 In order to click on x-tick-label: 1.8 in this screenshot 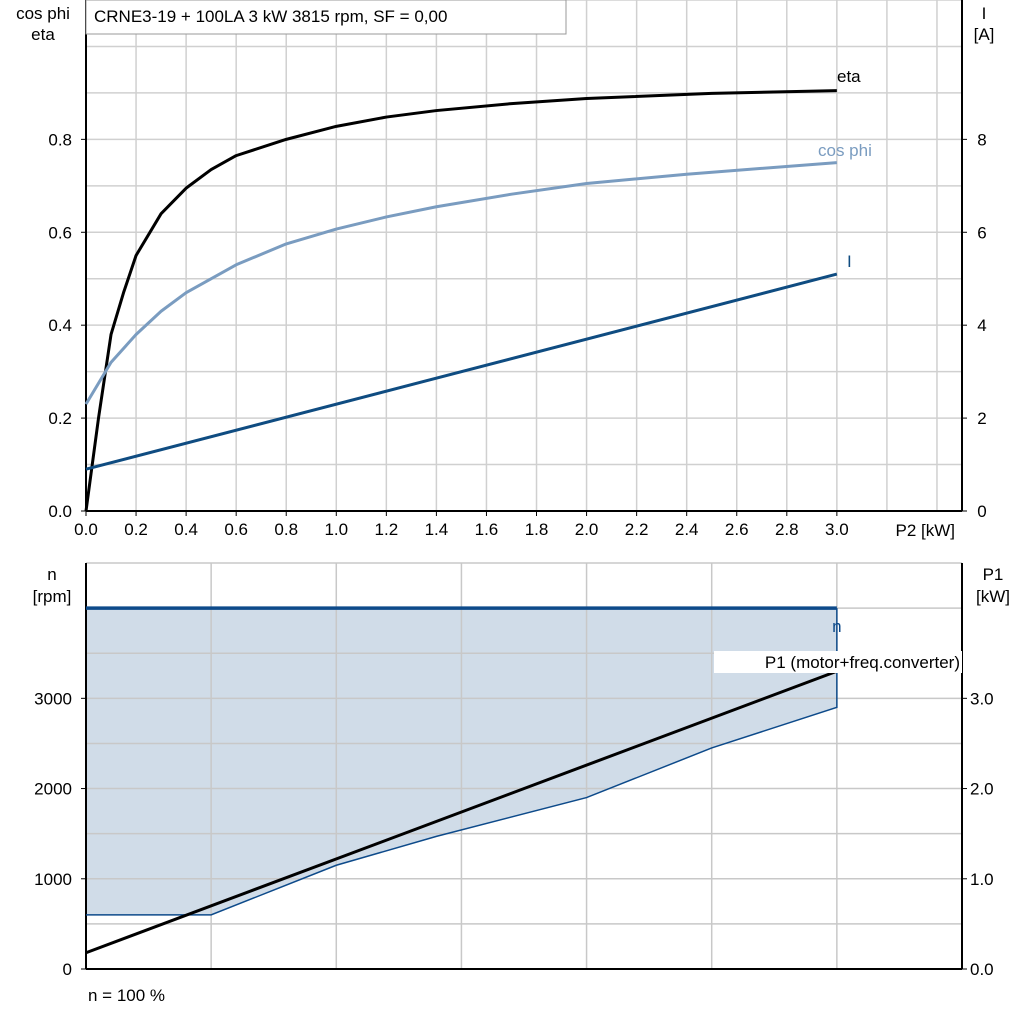, I will do `click(537, 529)`.